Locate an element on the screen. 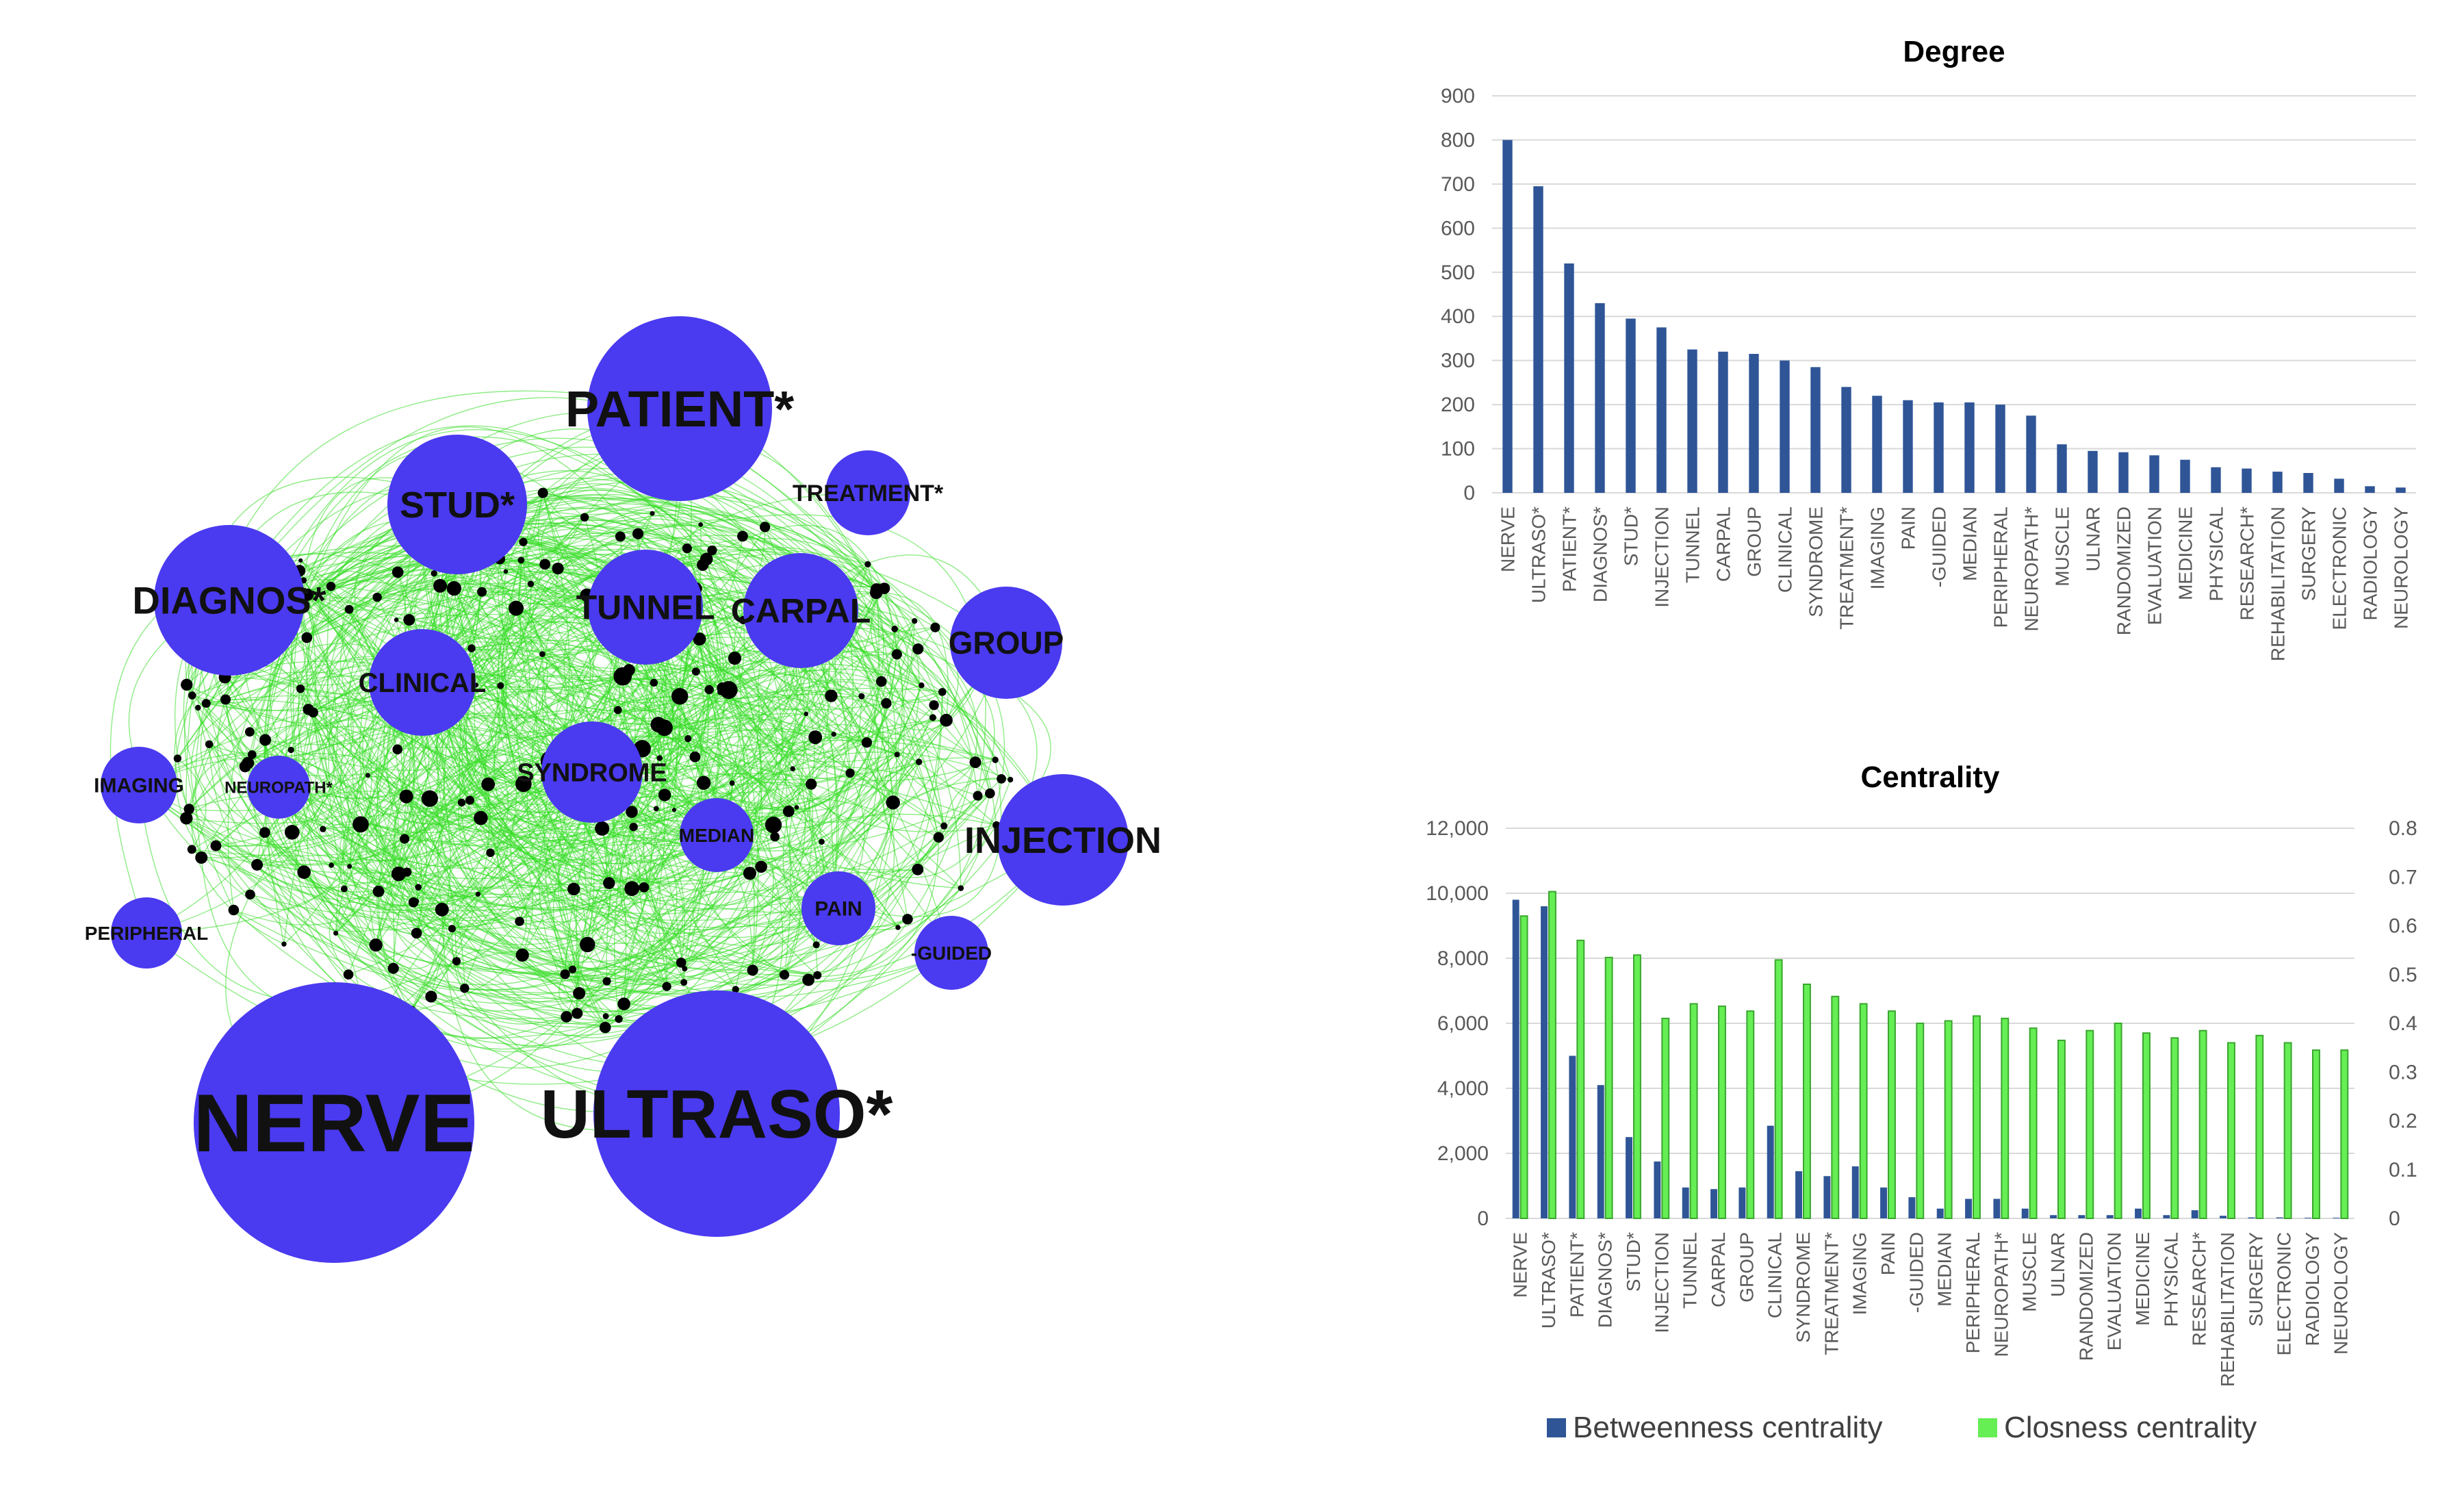  centrality-x-tick-label: IMAGING is located at coordinates (1860, 1273).